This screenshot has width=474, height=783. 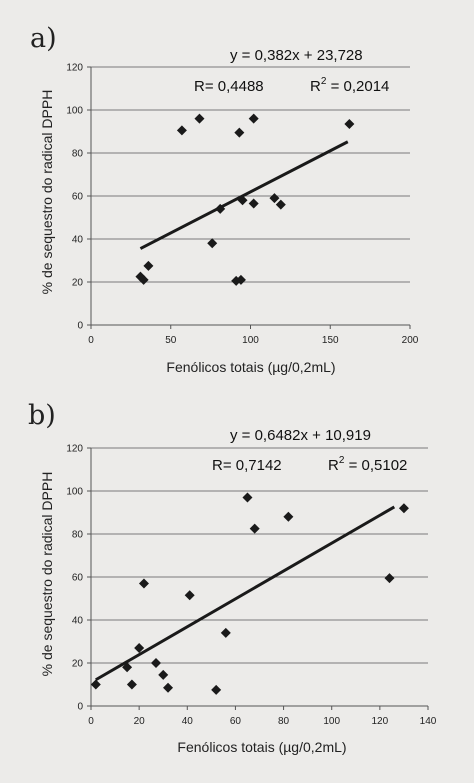 I want to click on x-tick-label: 120, so click(x=380, y=721).